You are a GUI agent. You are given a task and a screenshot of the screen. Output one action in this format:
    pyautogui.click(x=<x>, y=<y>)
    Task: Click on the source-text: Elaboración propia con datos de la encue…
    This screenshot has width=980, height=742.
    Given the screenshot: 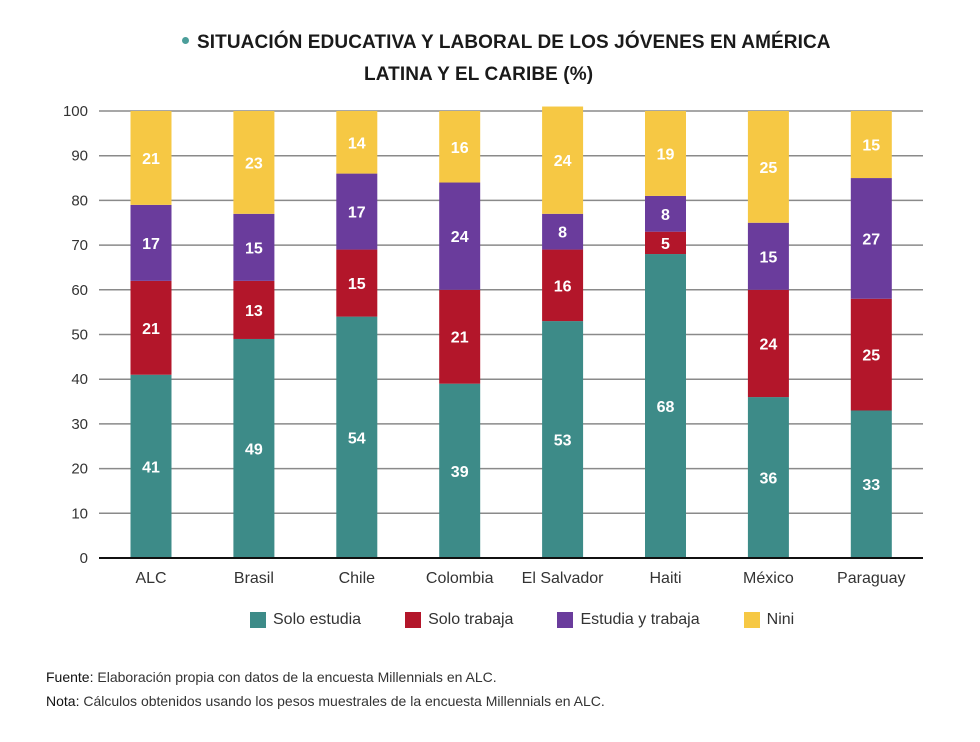 What is the action you would take?
    pyautogui.click(x=295, y=677)
    